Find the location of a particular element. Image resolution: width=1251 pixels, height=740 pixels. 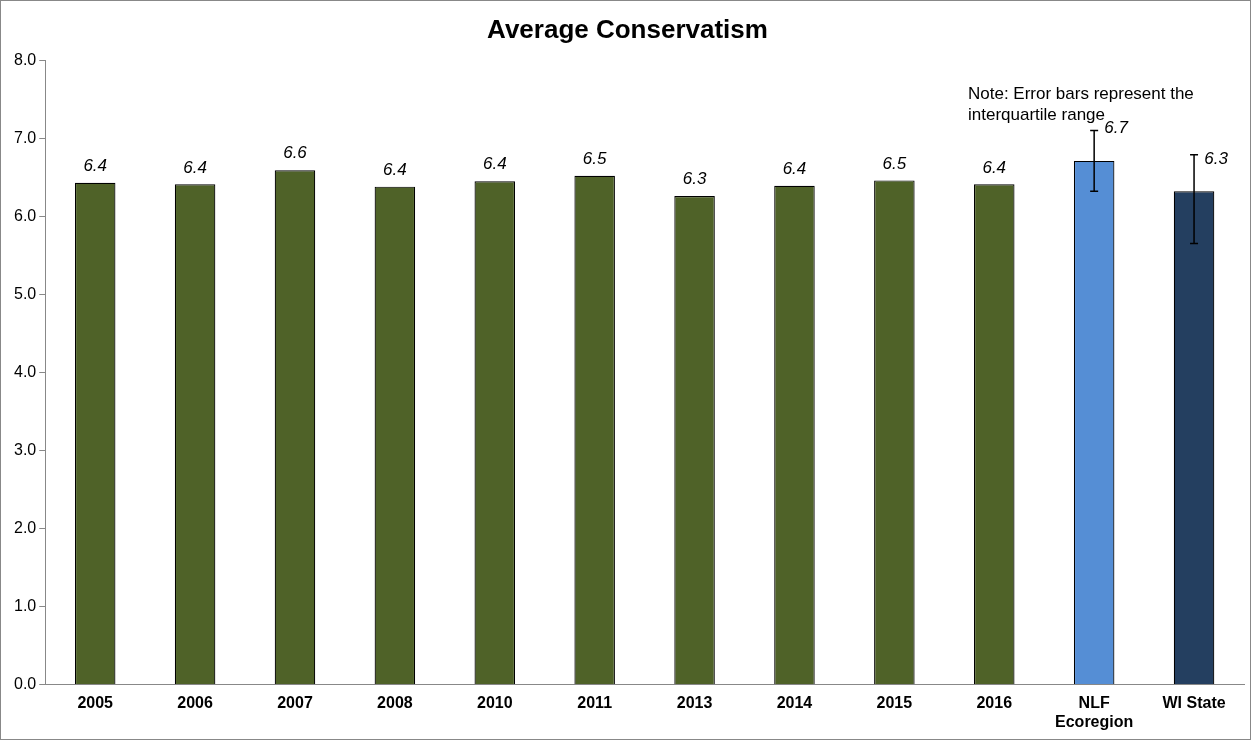

y-tick-label: 1.0 is located at coordinates (25, 605).